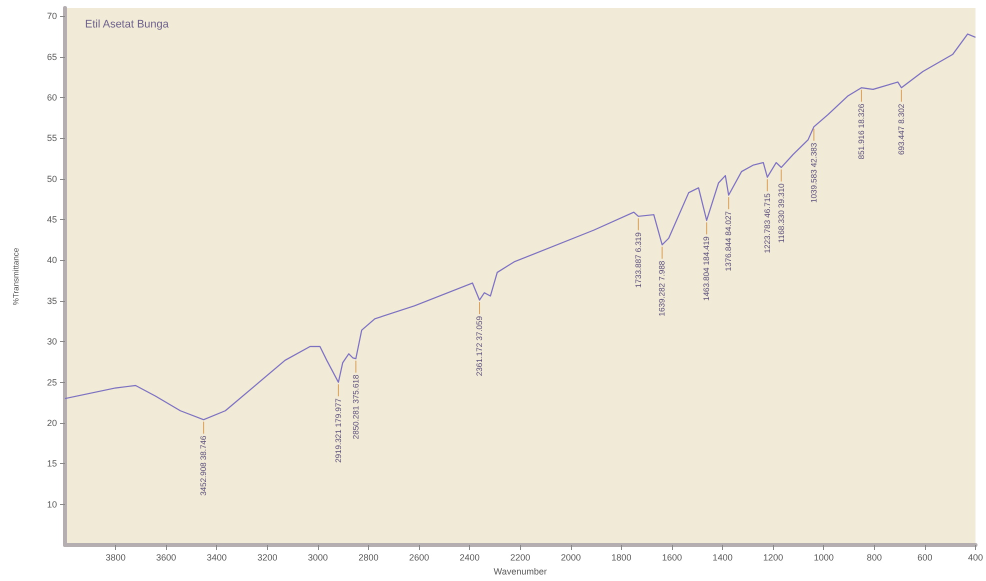 This screenshot has height=581, width=986. Describe the element at coordinates (976, 557) in the screenshot. I see `x-tick-label: 400` at that location.